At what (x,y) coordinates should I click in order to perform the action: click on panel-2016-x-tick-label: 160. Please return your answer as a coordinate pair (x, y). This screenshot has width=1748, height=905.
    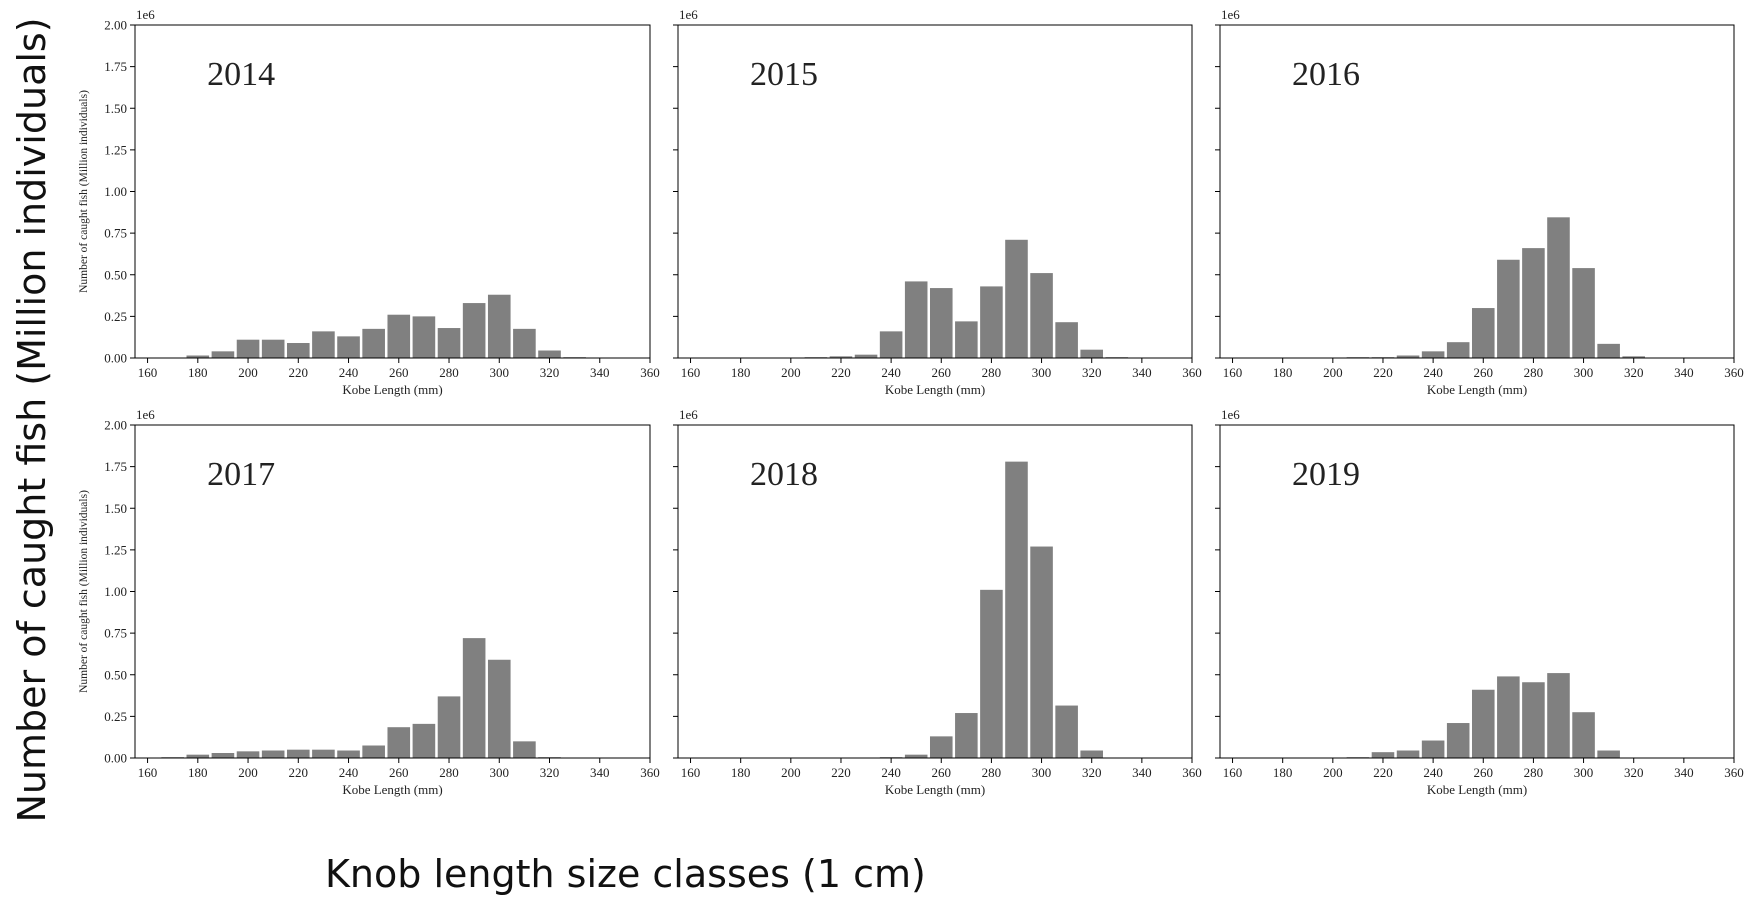
    Looking at the image, I should click on (1233, 372).